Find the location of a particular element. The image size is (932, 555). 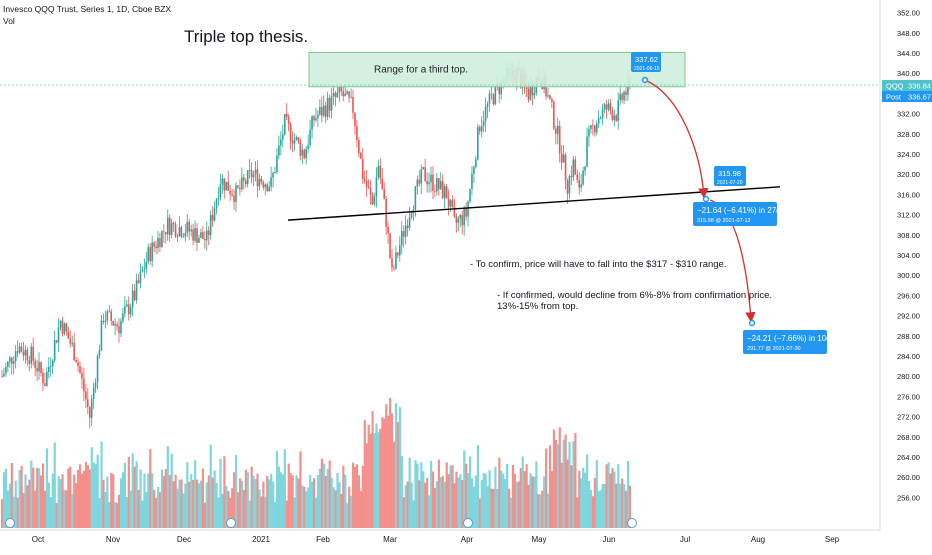

callout-top: 337.62 2021-06-15 is located at coordinates (646, 62).